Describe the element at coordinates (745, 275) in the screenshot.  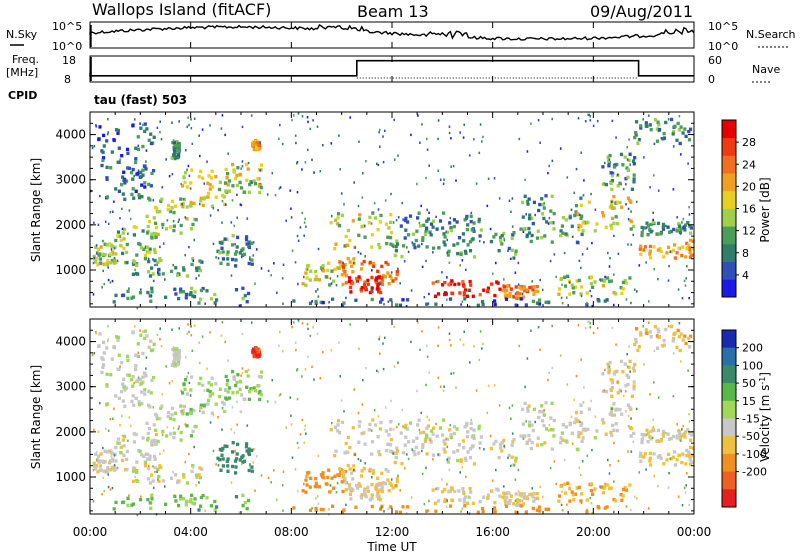
I see `power-colorbar-tick-label: 4` at that location.